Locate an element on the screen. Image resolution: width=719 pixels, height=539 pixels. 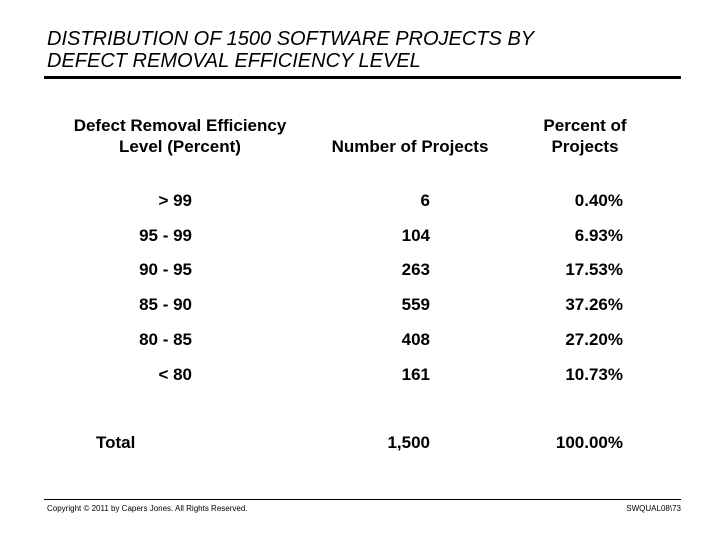
row-6-percent: 10.73% is located at coordinates (594, 374).